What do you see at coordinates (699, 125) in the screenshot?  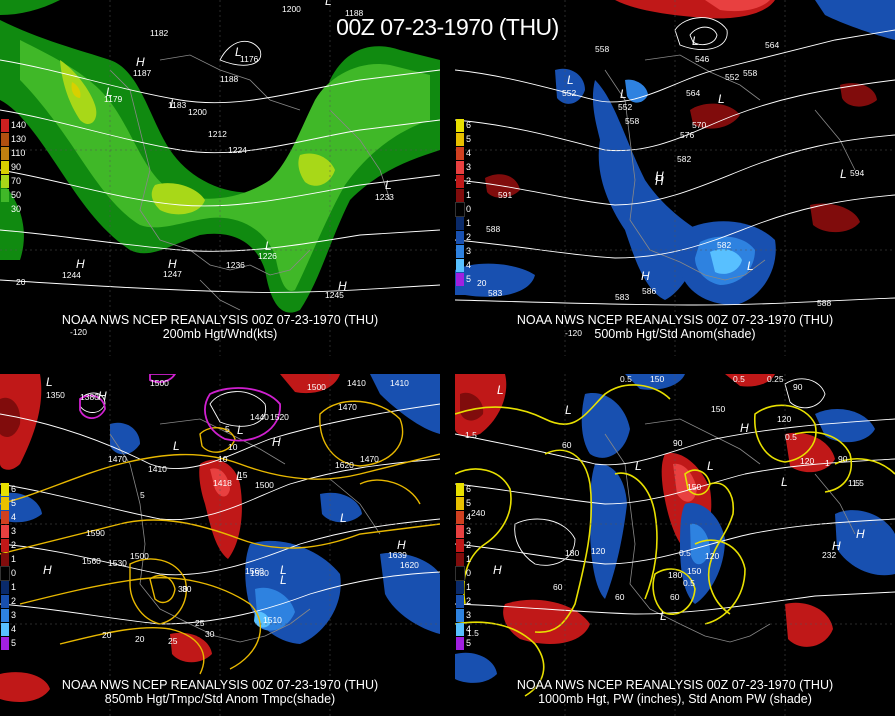 I see `contour-label: 570` at bounding box center [699, 125].